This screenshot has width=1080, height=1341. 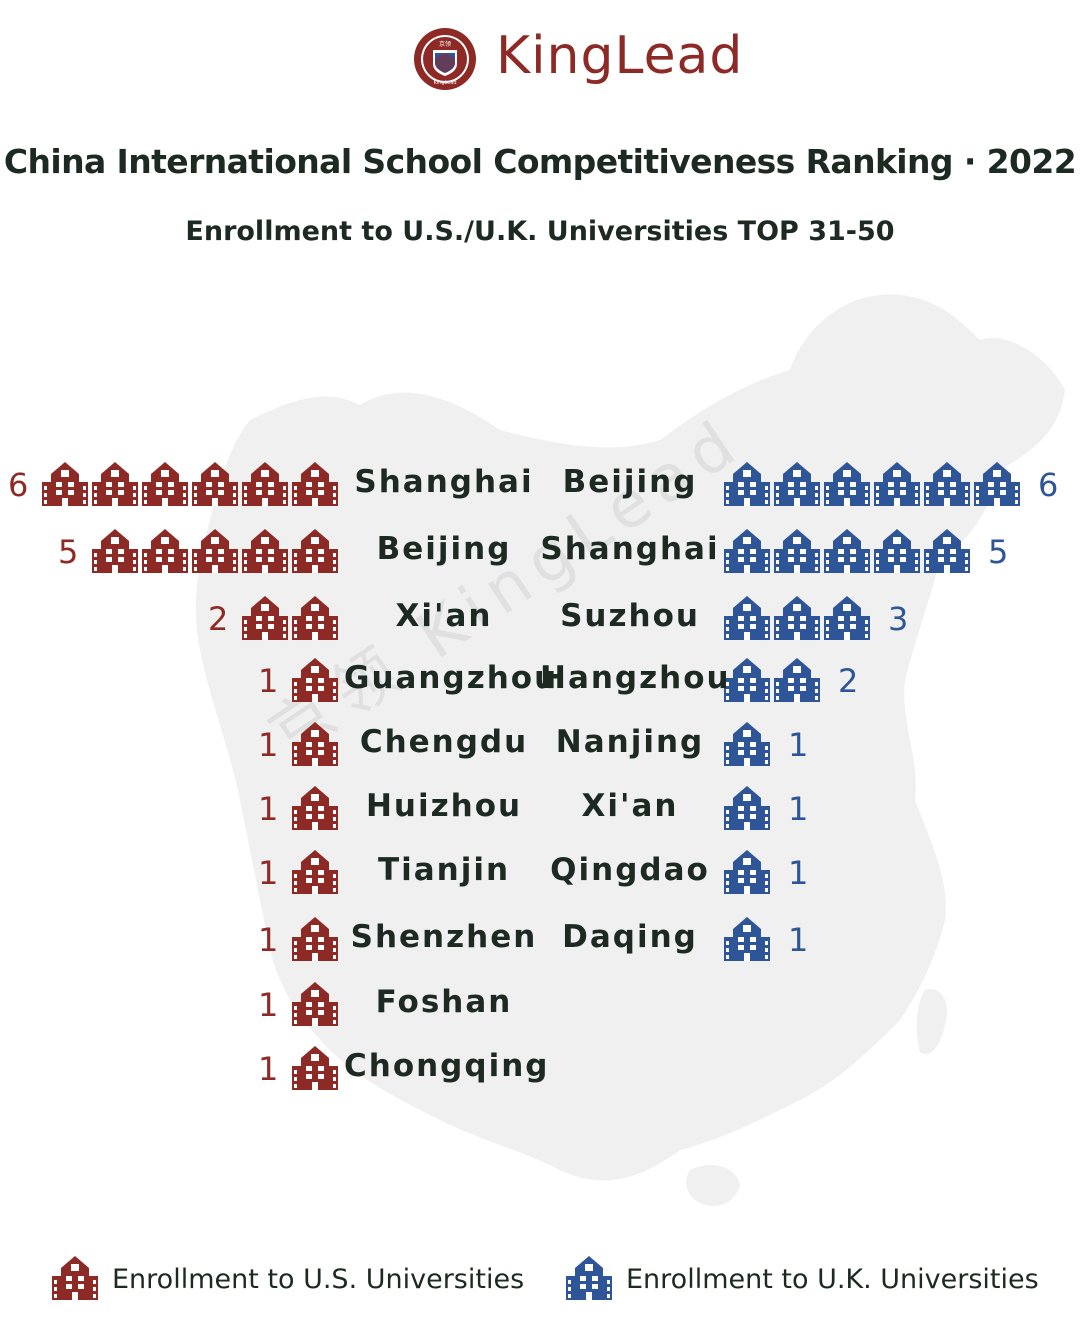 I want to click on us-count-shenzhen: 1, so click(x=268, y=940).